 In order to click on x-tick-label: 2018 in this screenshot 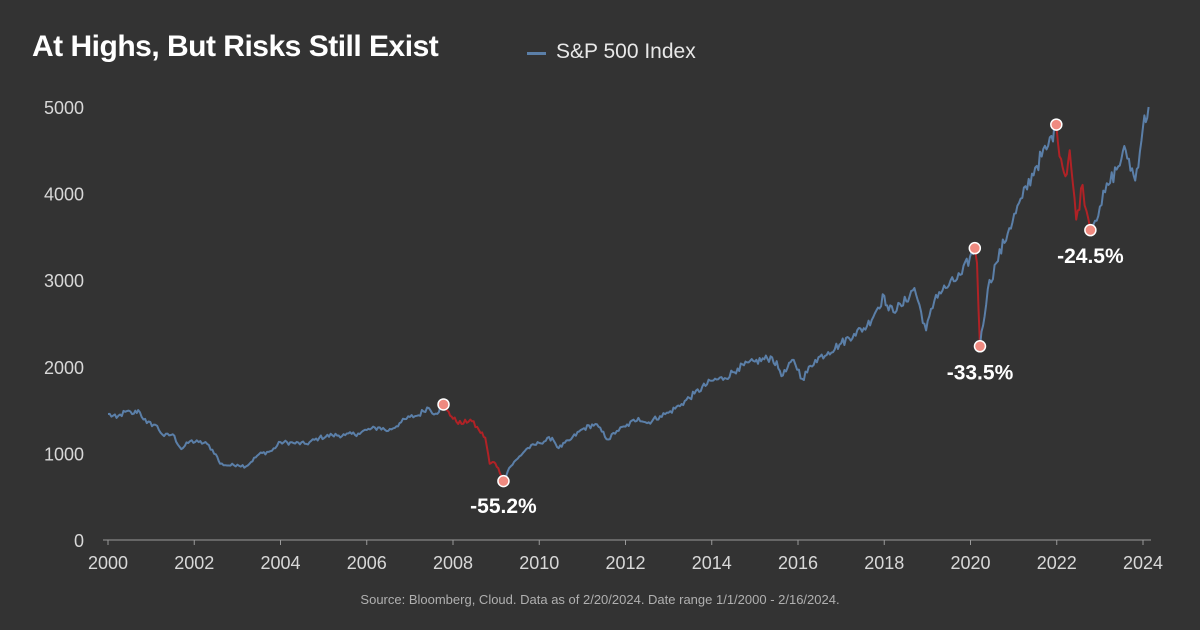, I will do `click(884, 563)`.